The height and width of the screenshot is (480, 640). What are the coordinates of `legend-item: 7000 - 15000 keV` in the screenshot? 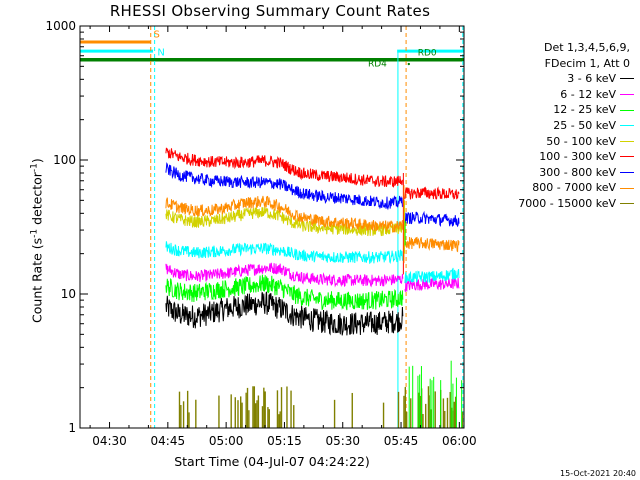 It's located at (560, 204).